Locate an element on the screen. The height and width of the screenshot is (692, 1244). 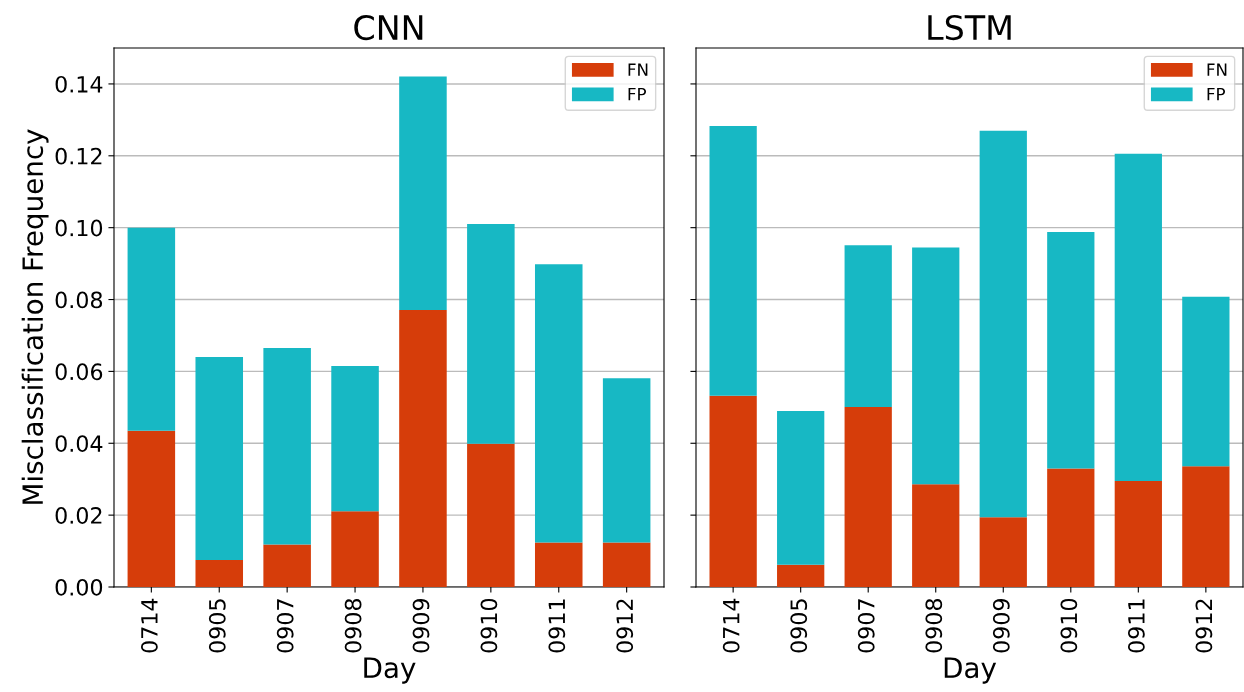
y-tick-label: 0.10 is located at coordinates (79, 228).